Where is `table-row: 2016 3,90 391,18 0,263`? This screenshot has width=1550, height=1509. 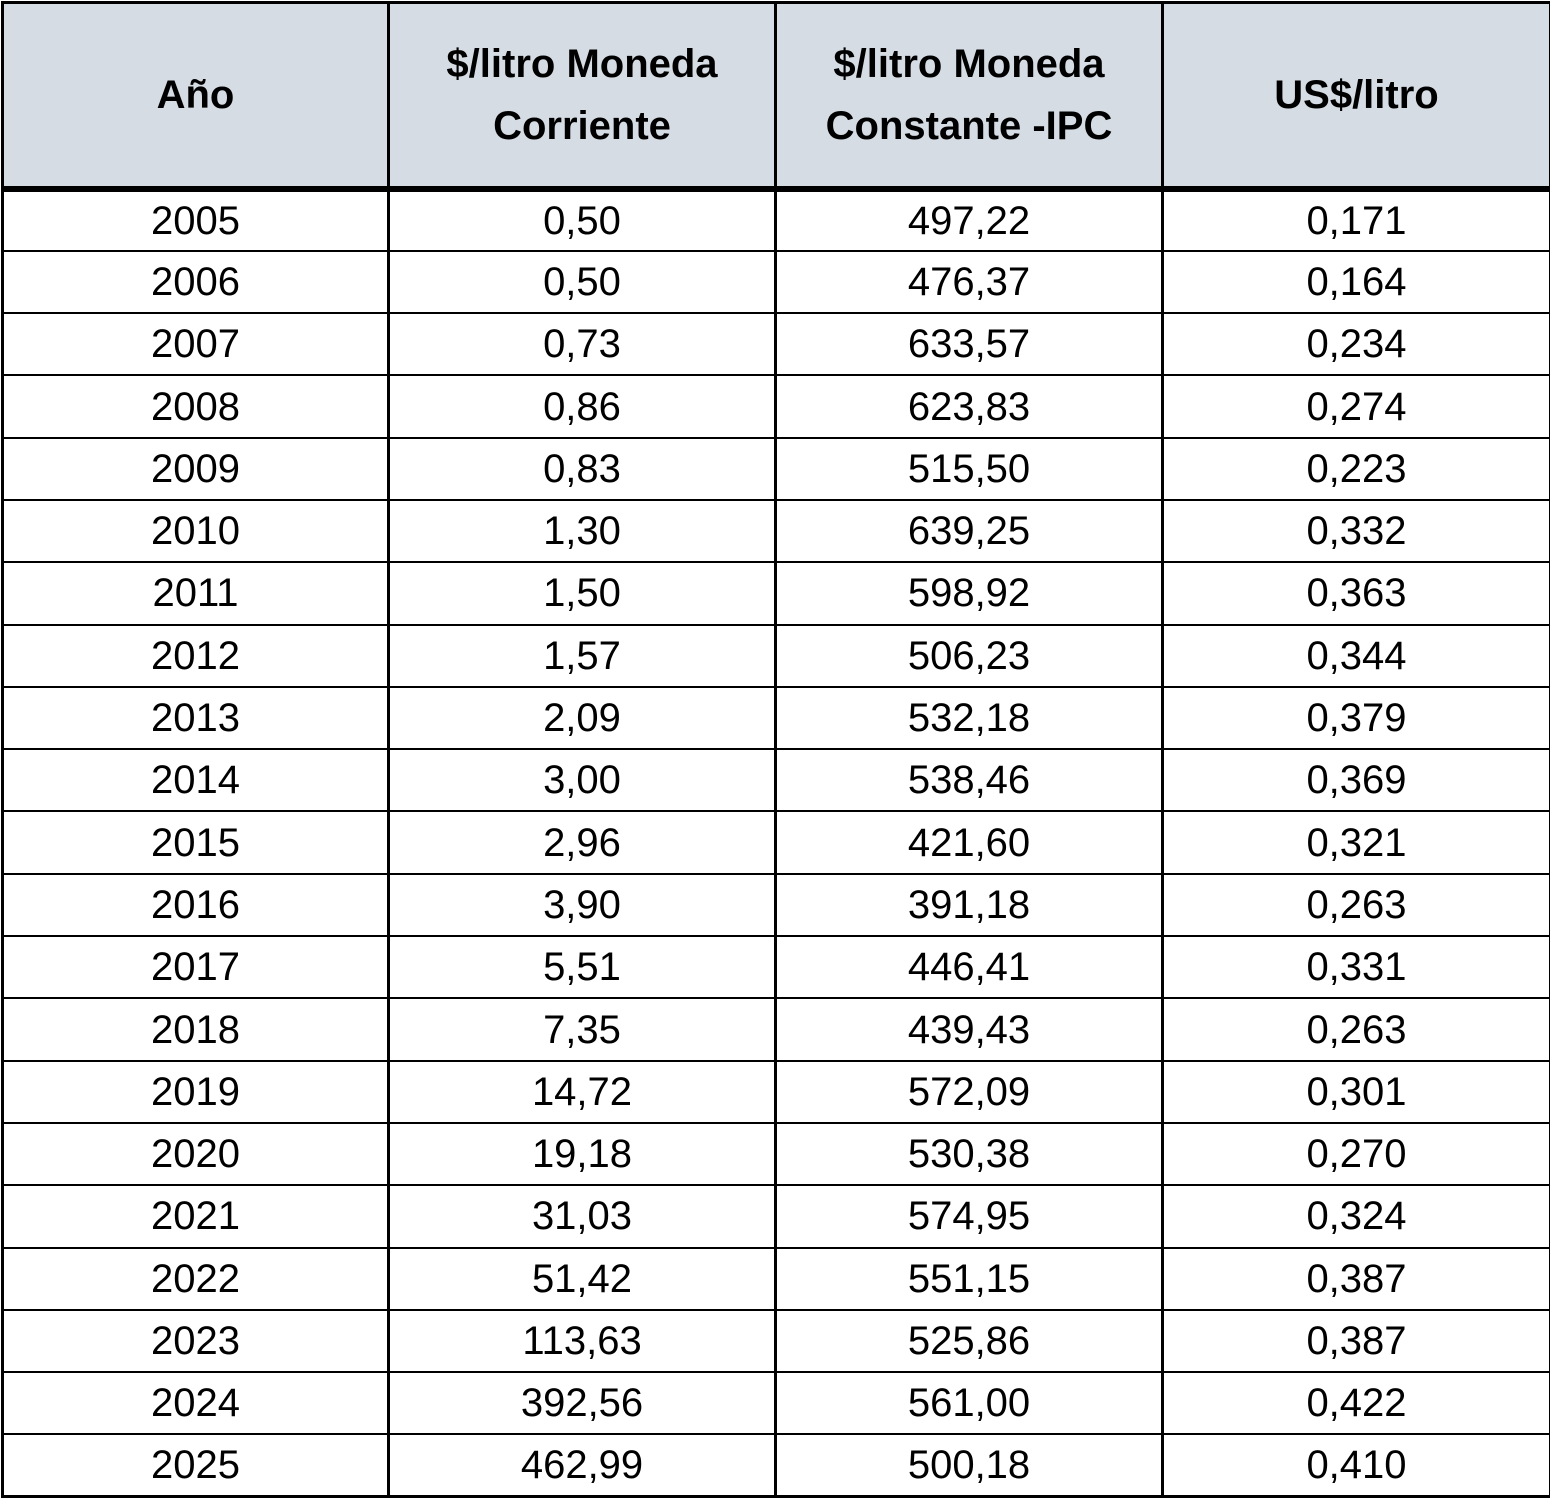 table-row: 2016 3,90 391,18 0,263 is located at coordinates (775, 905).